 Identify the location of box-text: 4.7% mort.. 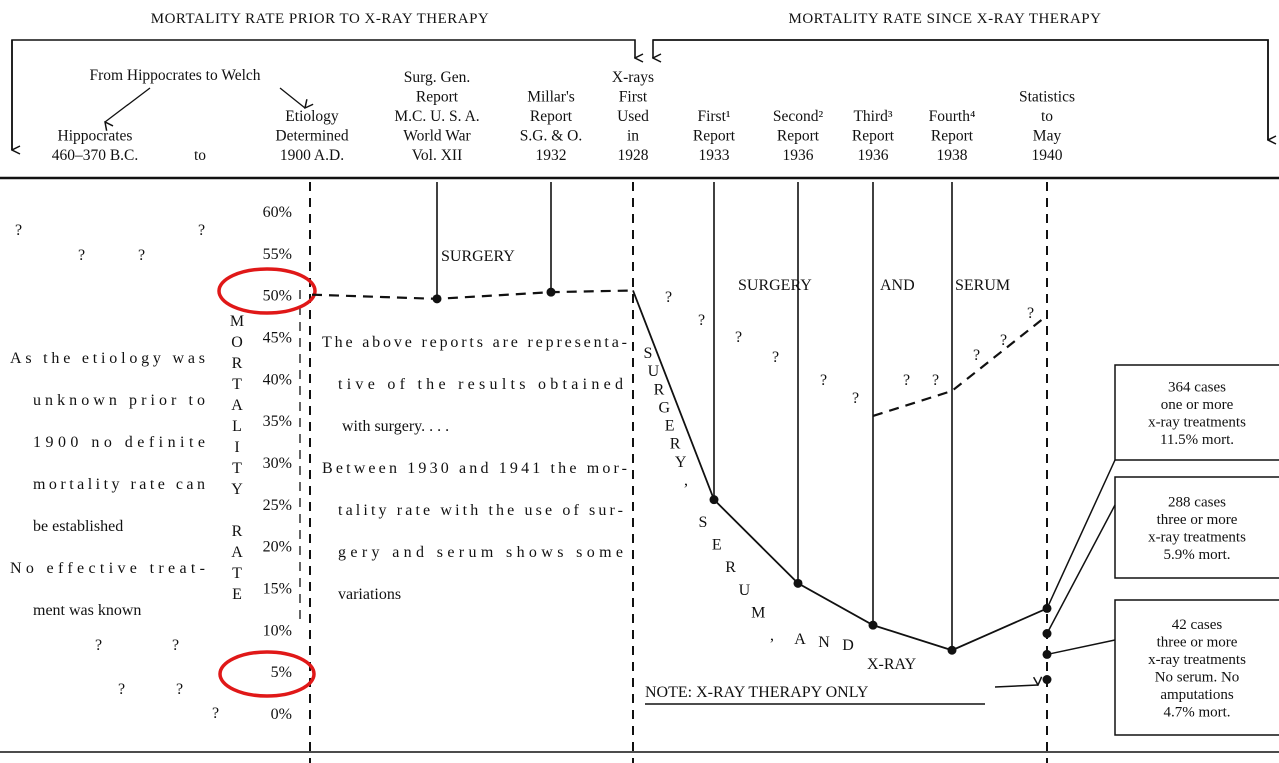
(1196, 712).